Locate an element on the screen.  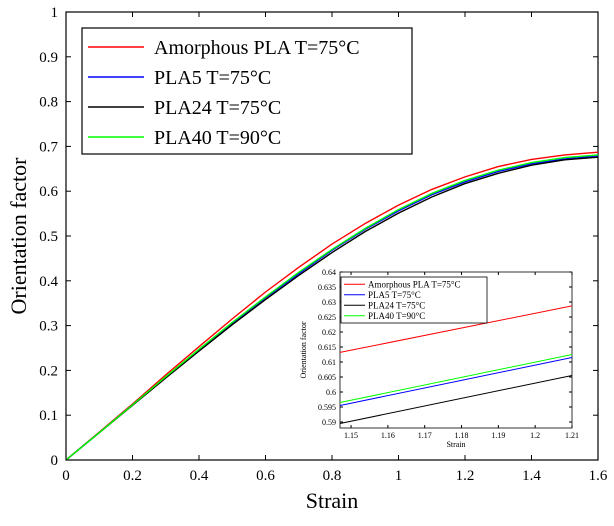
inset-legend-label: PLA24 T=75°C is located at coordinates (396, 305).